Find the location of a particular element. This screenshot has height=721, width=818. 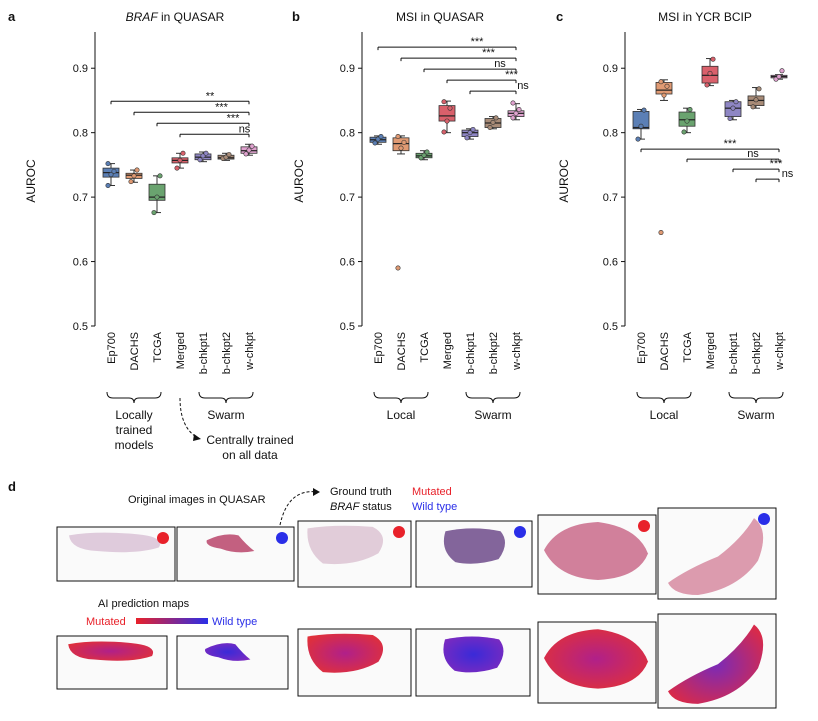

panel-letter-c: c is located at coordinates (559, 16).